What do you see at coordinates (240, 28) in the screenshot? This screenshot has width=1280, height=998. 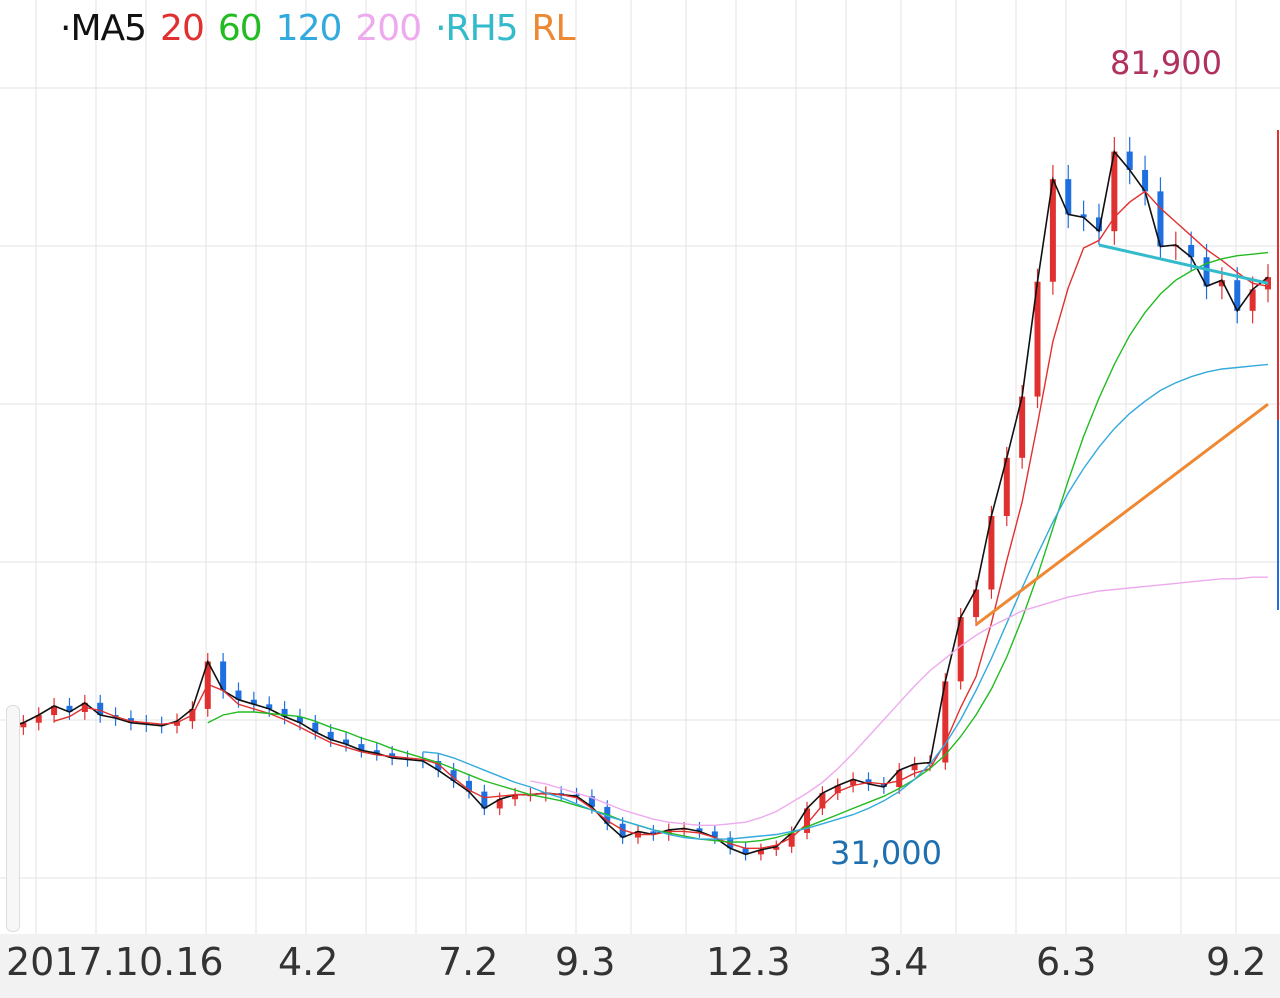 I see `legend-ma60: 60` at bounding box center [240, 28].